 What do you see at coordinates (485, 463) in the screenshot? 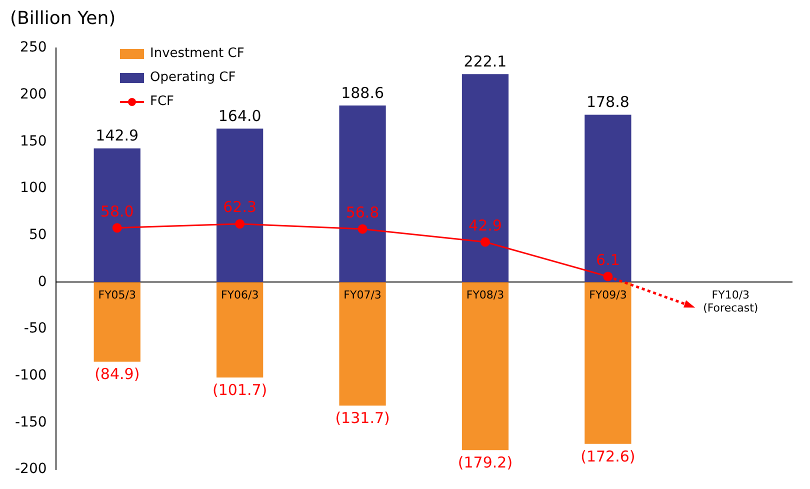
I see `data-label: (179.2)` at bounding box center [485, 463].